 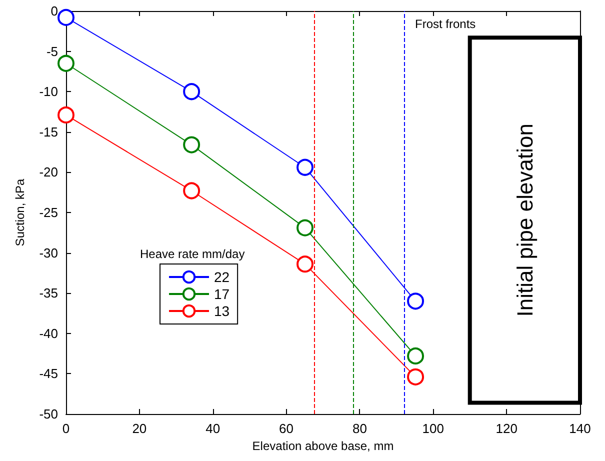 I want to click on x-tick-label: 120, so click(x=507, y=428).